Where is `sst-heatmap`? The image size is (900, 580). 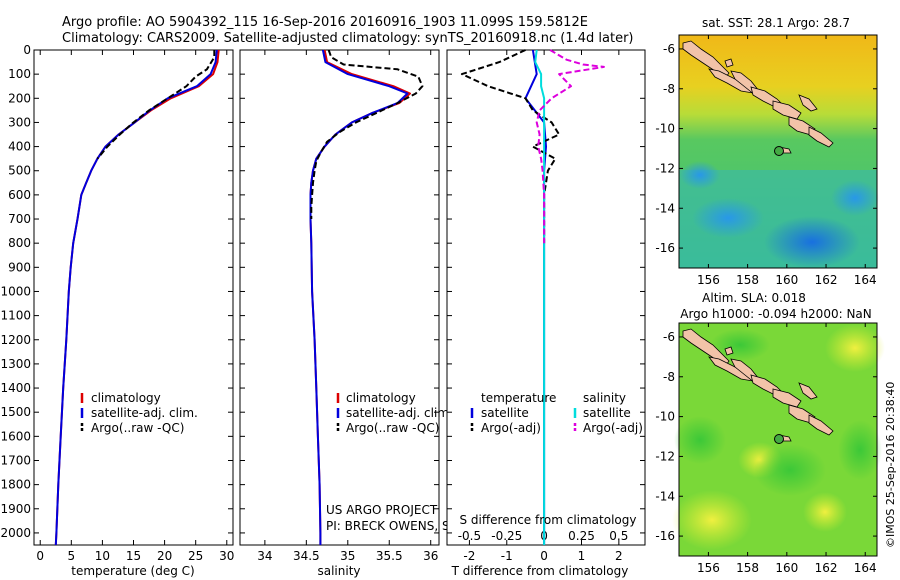
sst-heatmap is located at coordinates (779, 151).